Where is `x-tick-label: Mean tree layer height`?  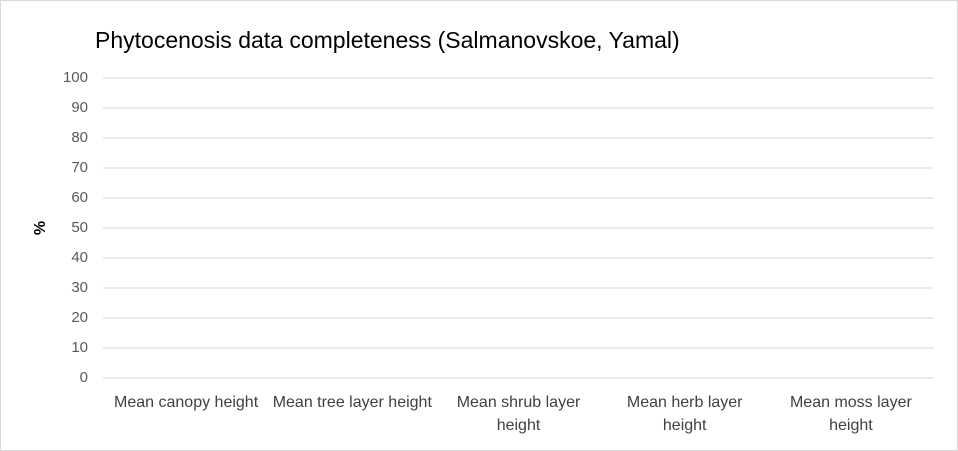 x-tick-label: Mean tree layer height is located at coordinates (352, 402).